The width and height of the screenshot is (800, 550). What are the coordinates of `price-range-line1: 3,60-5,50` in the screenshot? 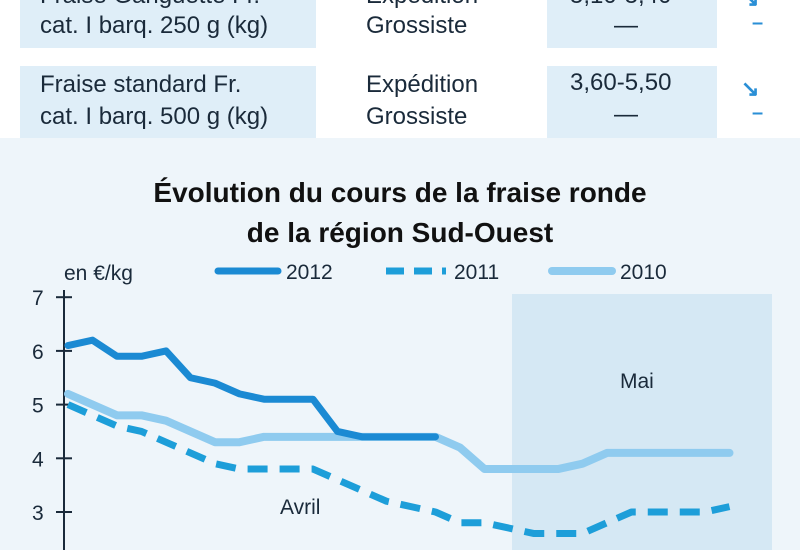 It's located at (621, 82).